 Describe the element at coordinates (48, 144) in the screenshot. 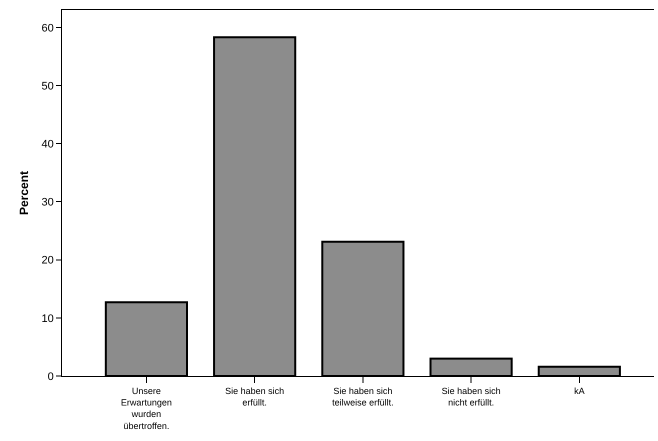

I see `y-tick-label: 40` at that location.